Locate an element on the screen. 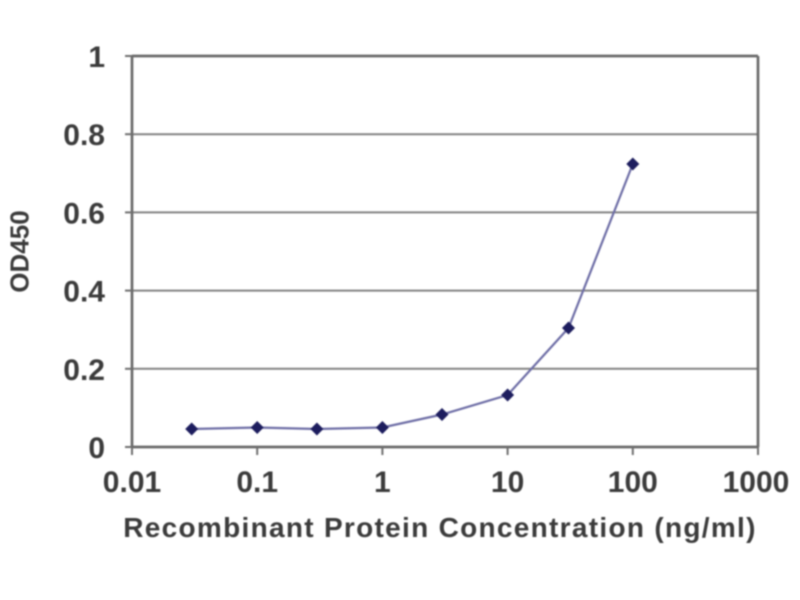 Image resolution: width=800 pixels, height=600 pixels. svg-text: 10 is located at coordinates (507, 482).